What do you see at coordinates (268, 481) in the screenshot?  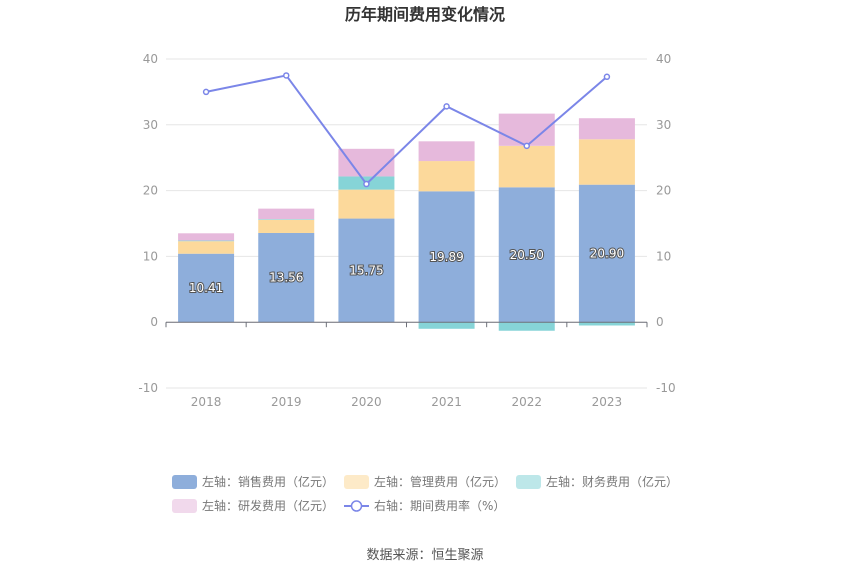 I see `legend-label: 左轴：销售费用（亿元）` at bounding box center [268, 481].